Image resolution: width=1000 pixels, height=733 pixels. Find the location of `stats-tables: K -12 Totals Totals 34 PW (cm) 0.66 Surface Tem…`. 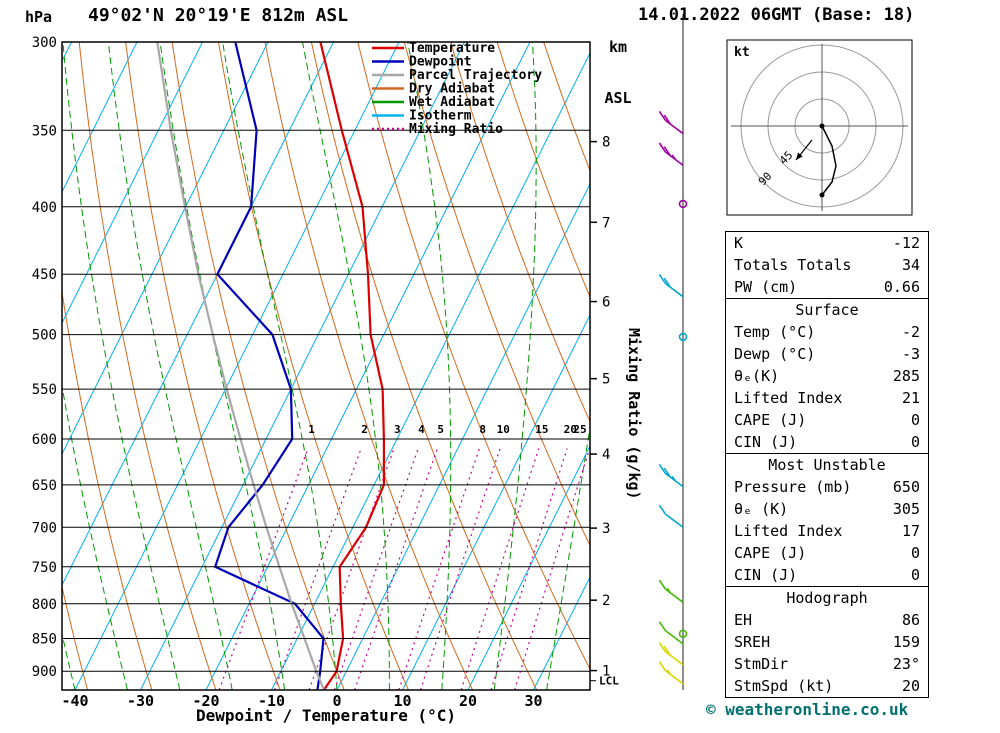

stats-tables: K -12 Totals Totals 34 PW (cm) 0.66 Surface Tem… is located at coordinates (827, 464).